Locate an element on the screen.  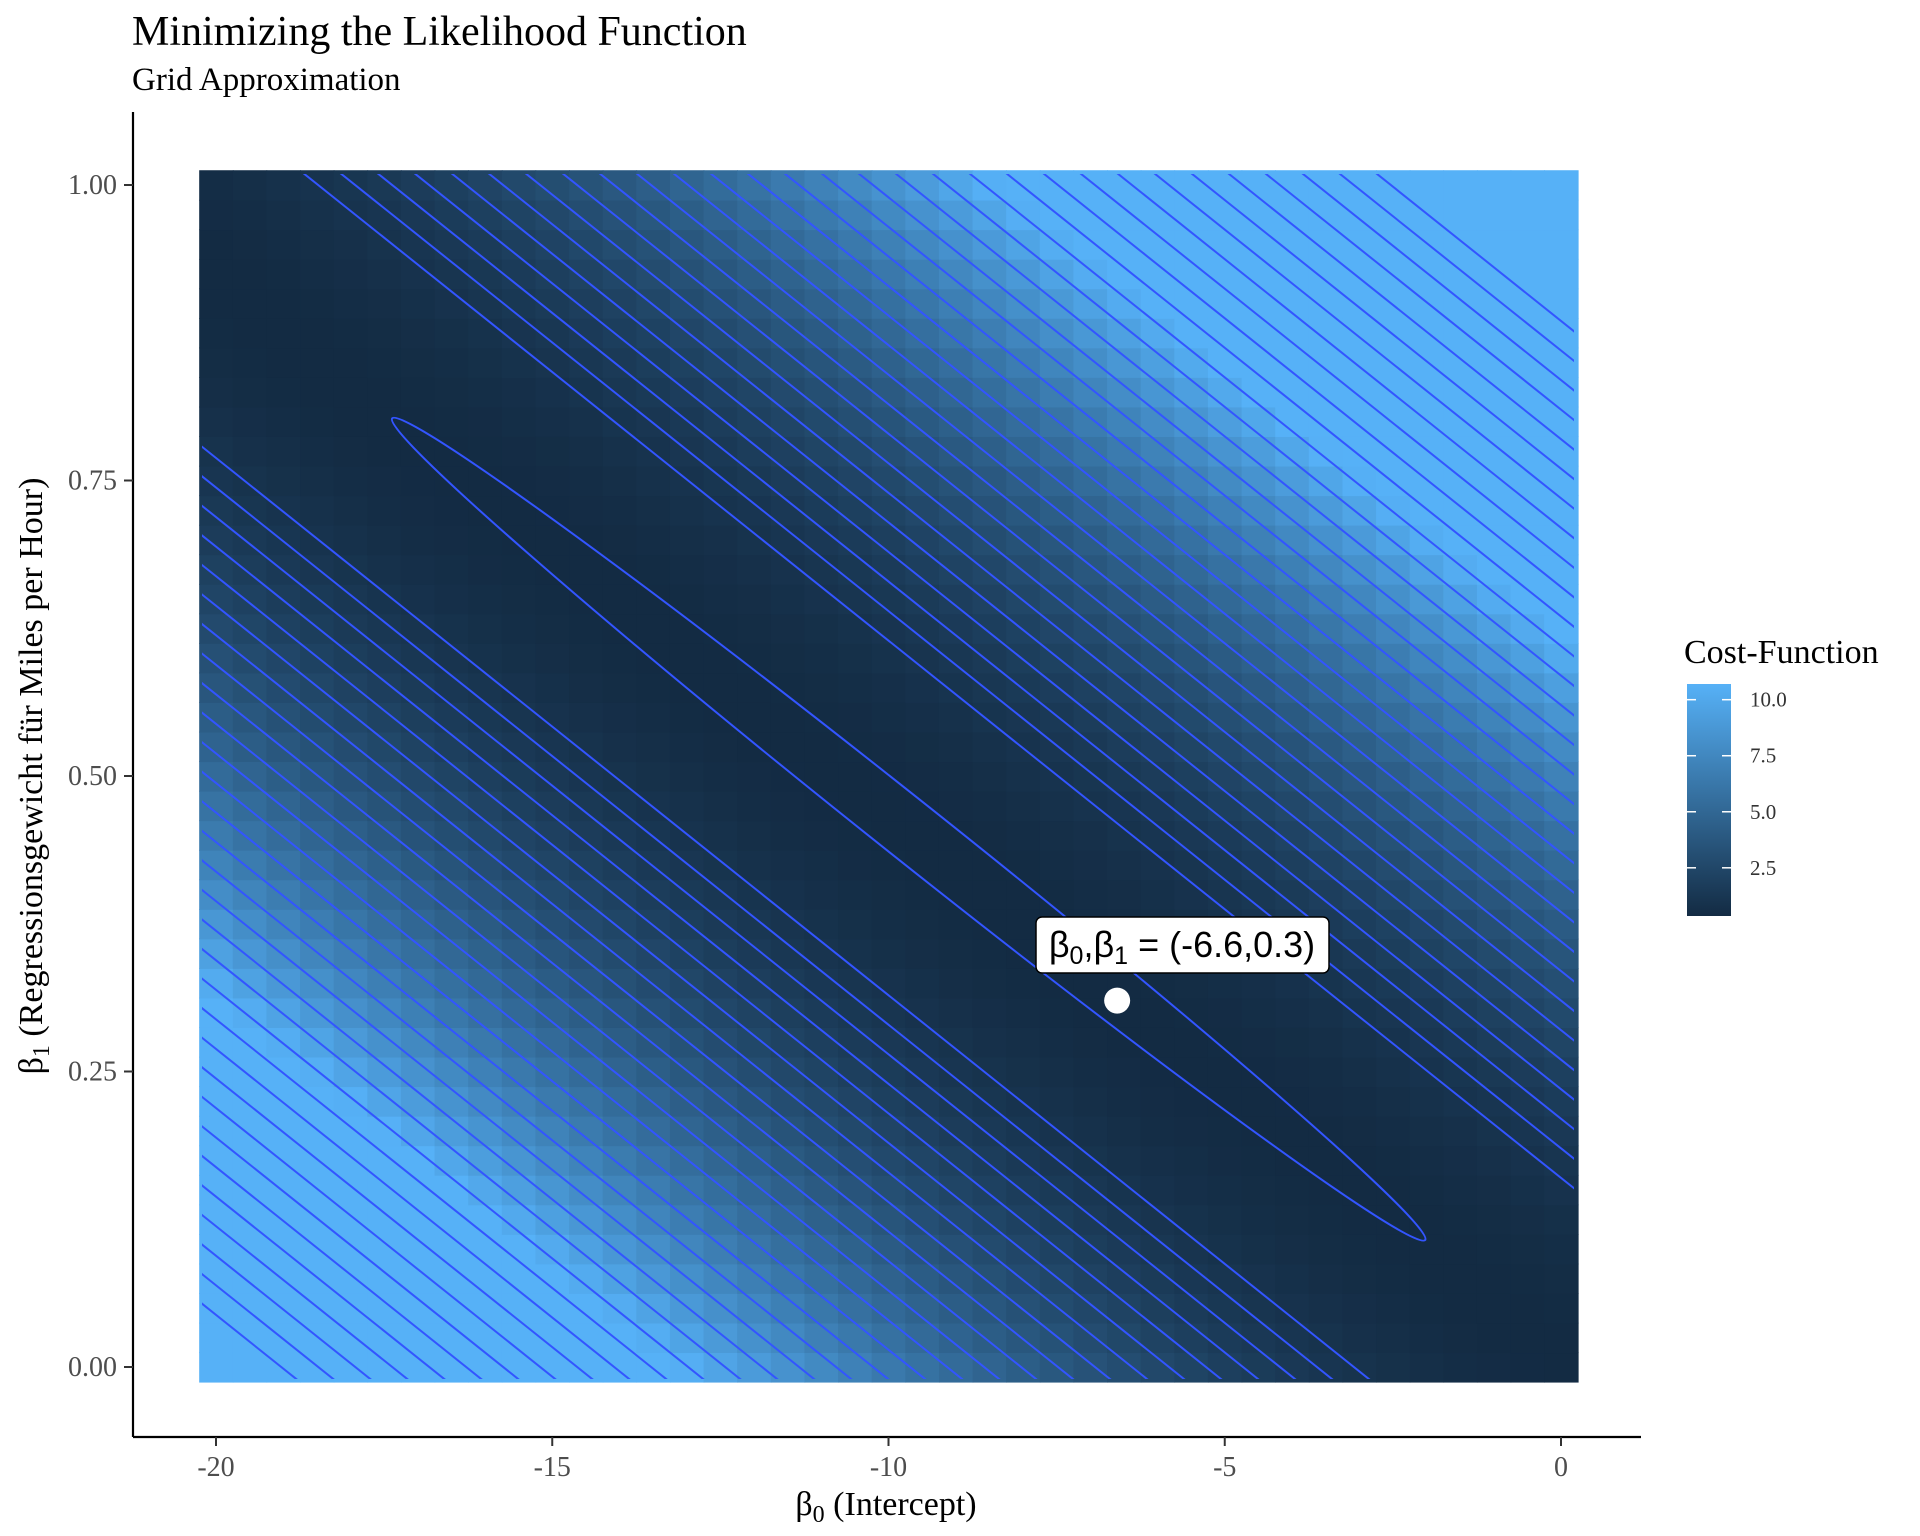
x-axis-ticks: -20 -15 -10 -5 0 is located at coordinates (882, 1460).